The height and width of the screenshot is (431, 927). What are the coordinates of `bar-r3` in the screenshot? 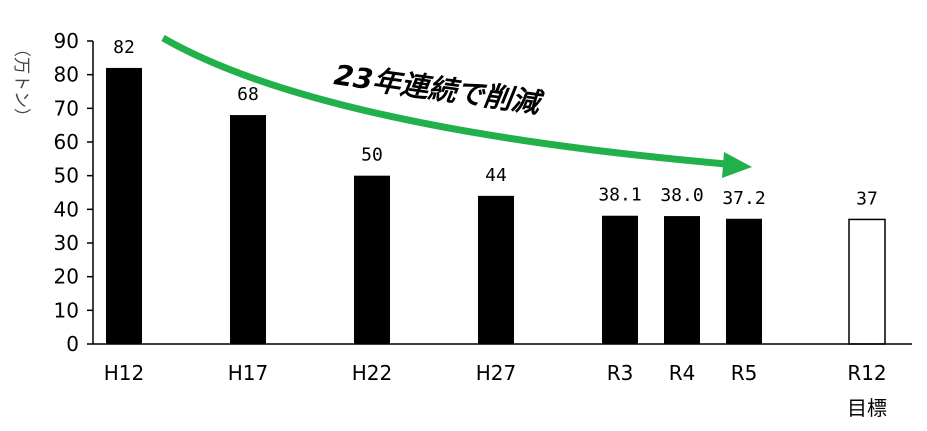 It's located at (620, 279).